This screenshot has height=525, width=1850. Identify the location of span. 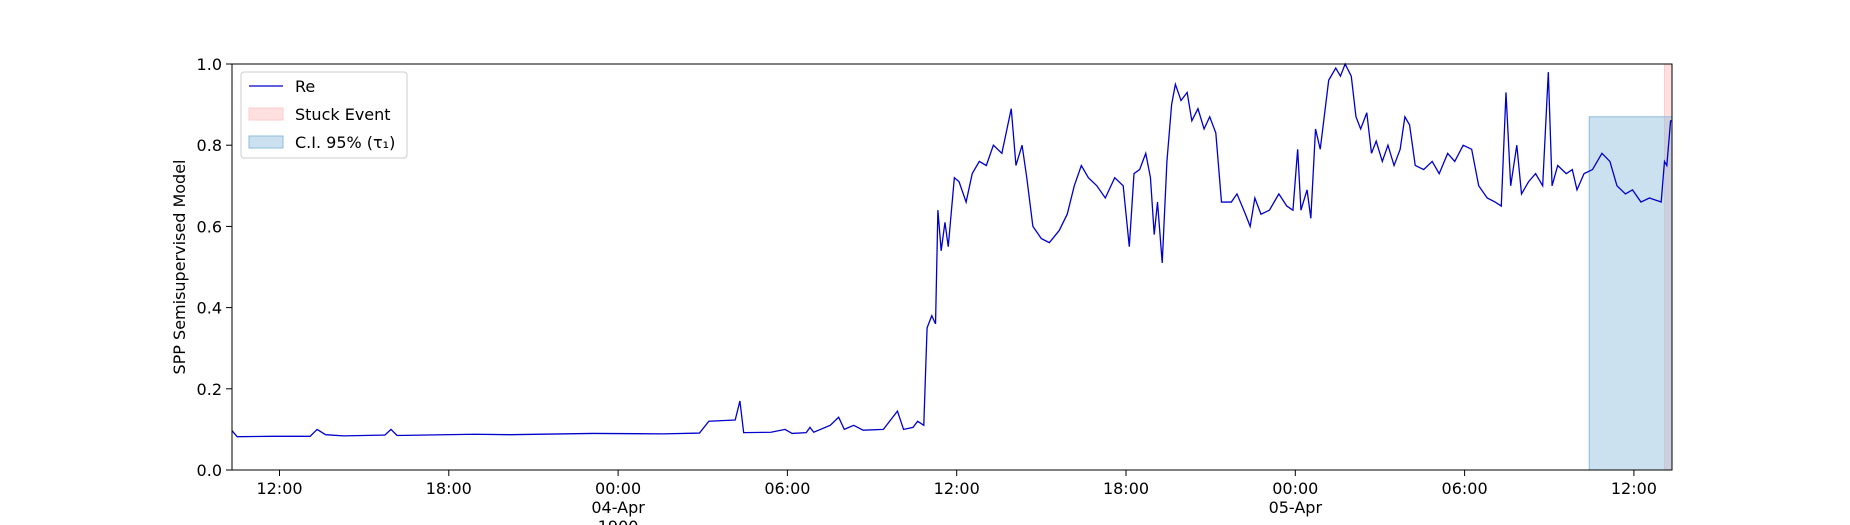
(1630, 293).